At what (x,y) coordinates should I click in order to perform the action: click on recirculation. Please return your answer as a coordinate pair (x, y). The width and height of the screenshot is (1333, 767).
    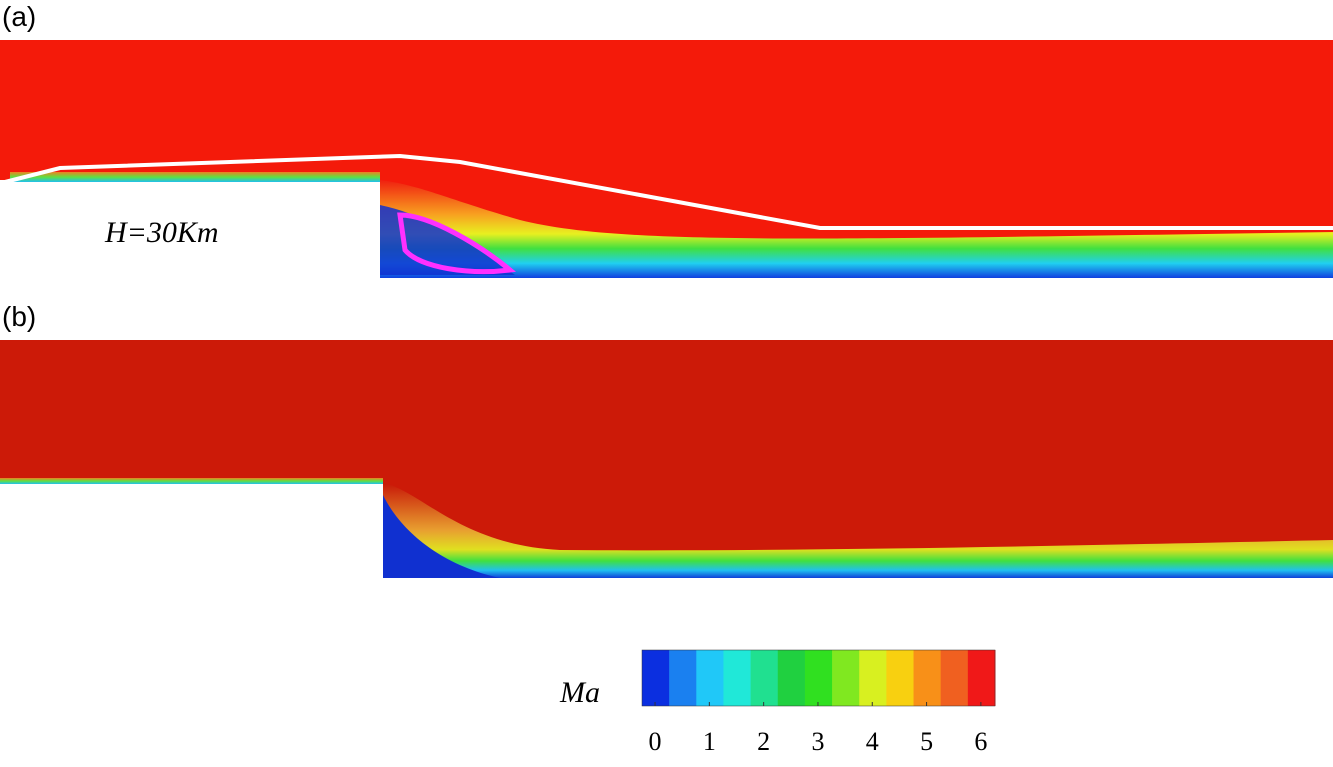
    Looking at the image, I should click on (441, 536).